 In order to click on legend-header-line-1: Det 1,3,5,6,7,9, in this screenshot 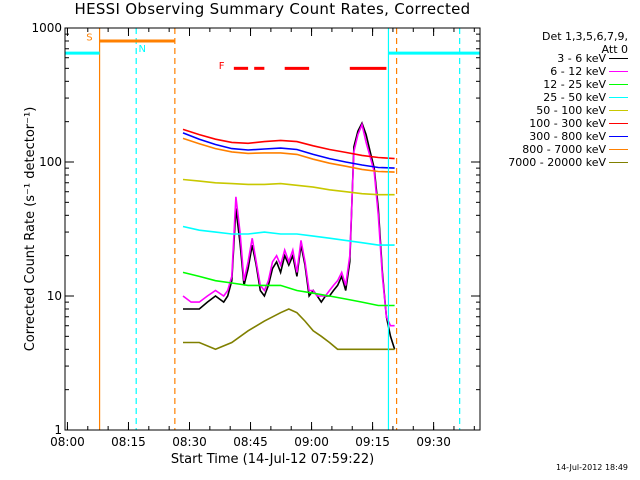, I will do `click(584, 36)`.